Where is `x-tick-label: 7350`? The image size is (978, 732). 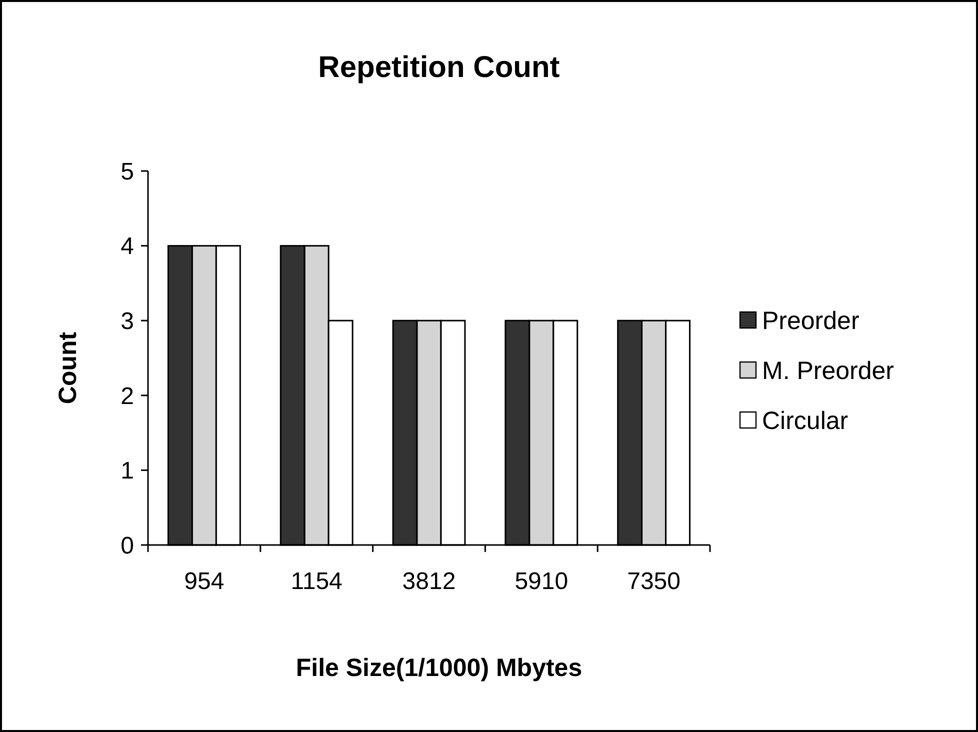
x-tick-label: 7350 is located at coordinates (653, 581).